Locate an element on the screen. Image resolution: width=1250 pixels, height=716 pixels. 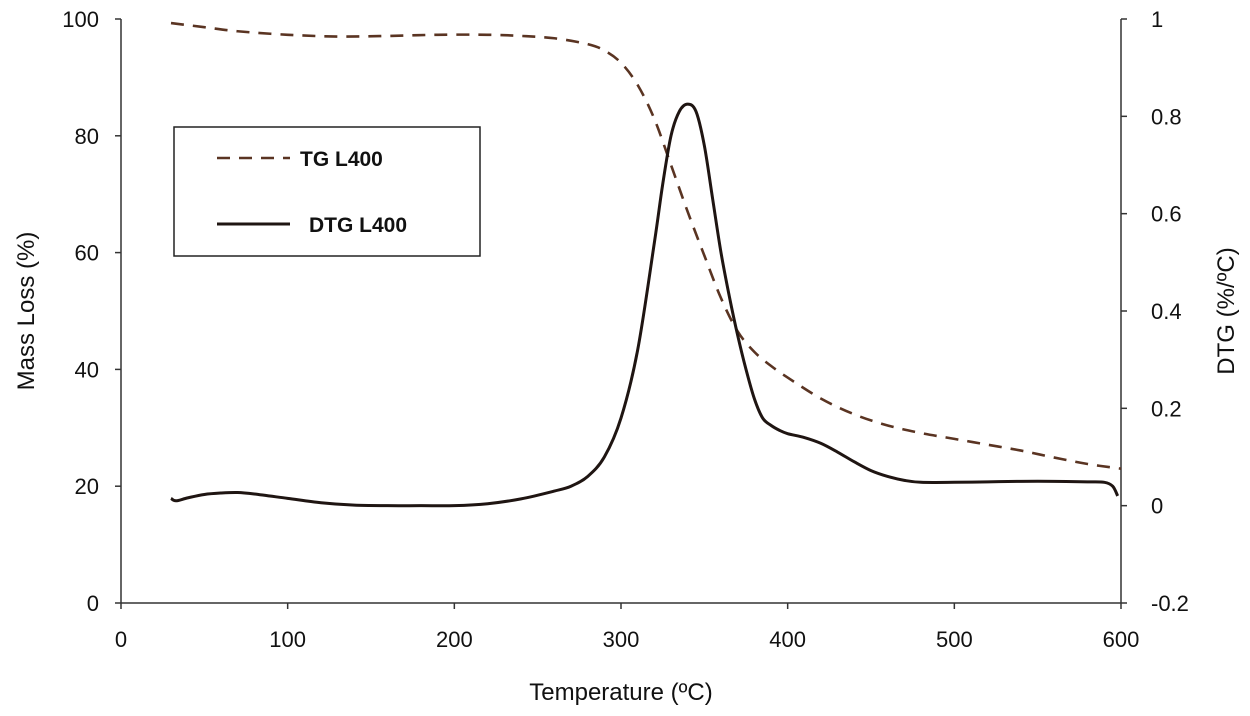
y-right-tick-label: 0 is located at coordinates (1157, 506).